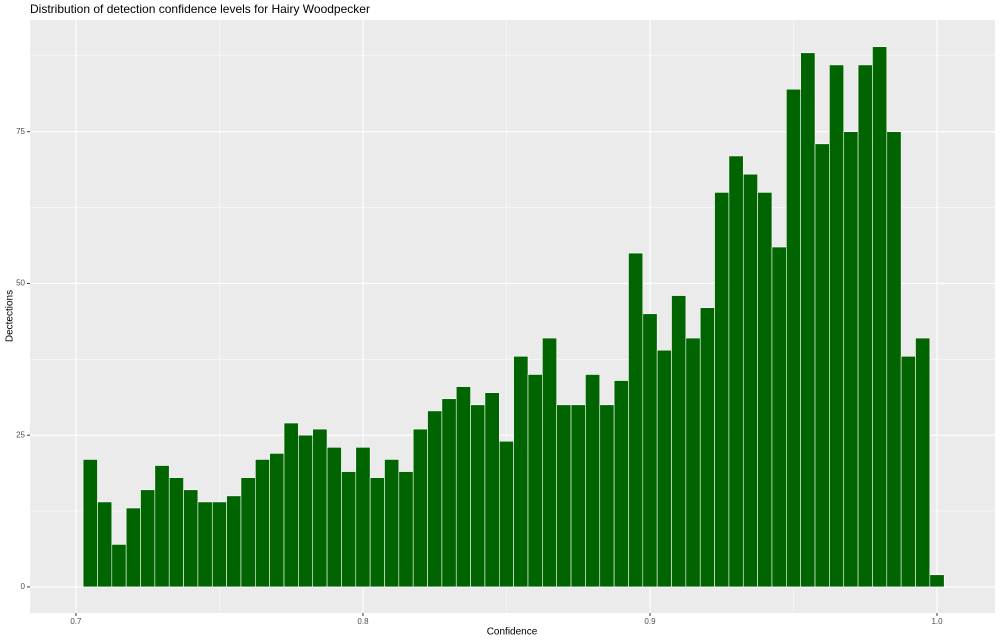 The width and height of the screenshot is (1000, 642). I want to click on y-tick-label: 25, so click(20, 434).